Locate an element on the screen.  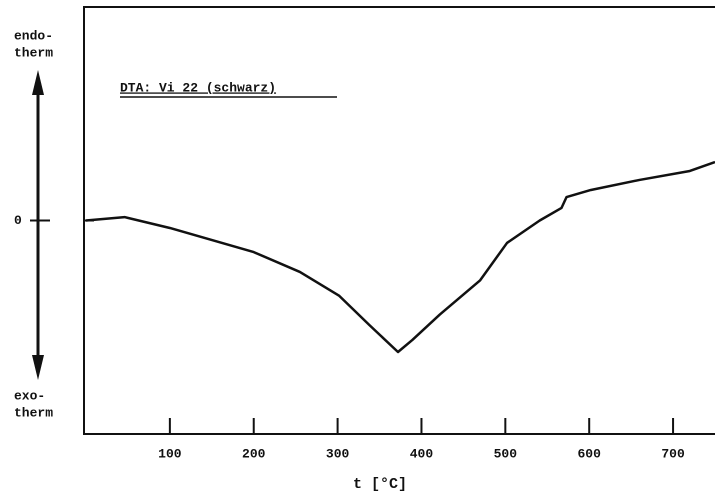
annotation: DTA: Vi 22 (schwarz) is located at coordinates (198, 87).